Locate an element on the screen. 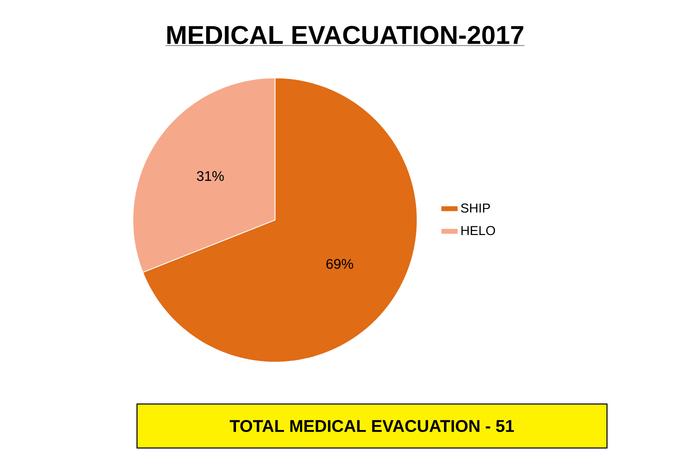 This screenshot has width=691, height=468. data-label: 31% is located at coordinates (210, 176).